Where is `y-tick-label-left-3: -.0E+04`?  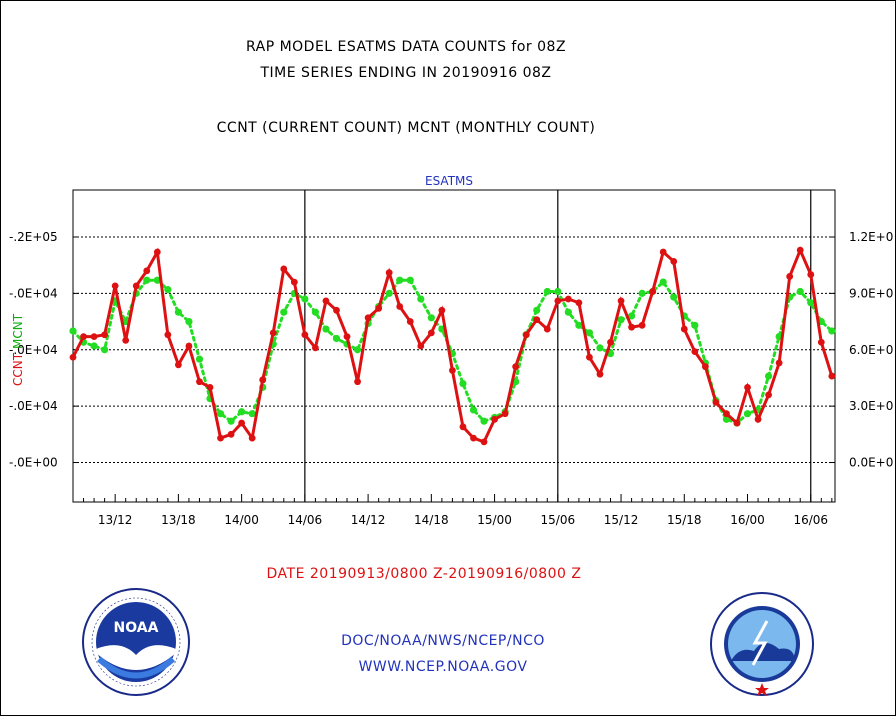
y-tick-label-left-3: -.0E+04 is located at coordinates (33, 293).